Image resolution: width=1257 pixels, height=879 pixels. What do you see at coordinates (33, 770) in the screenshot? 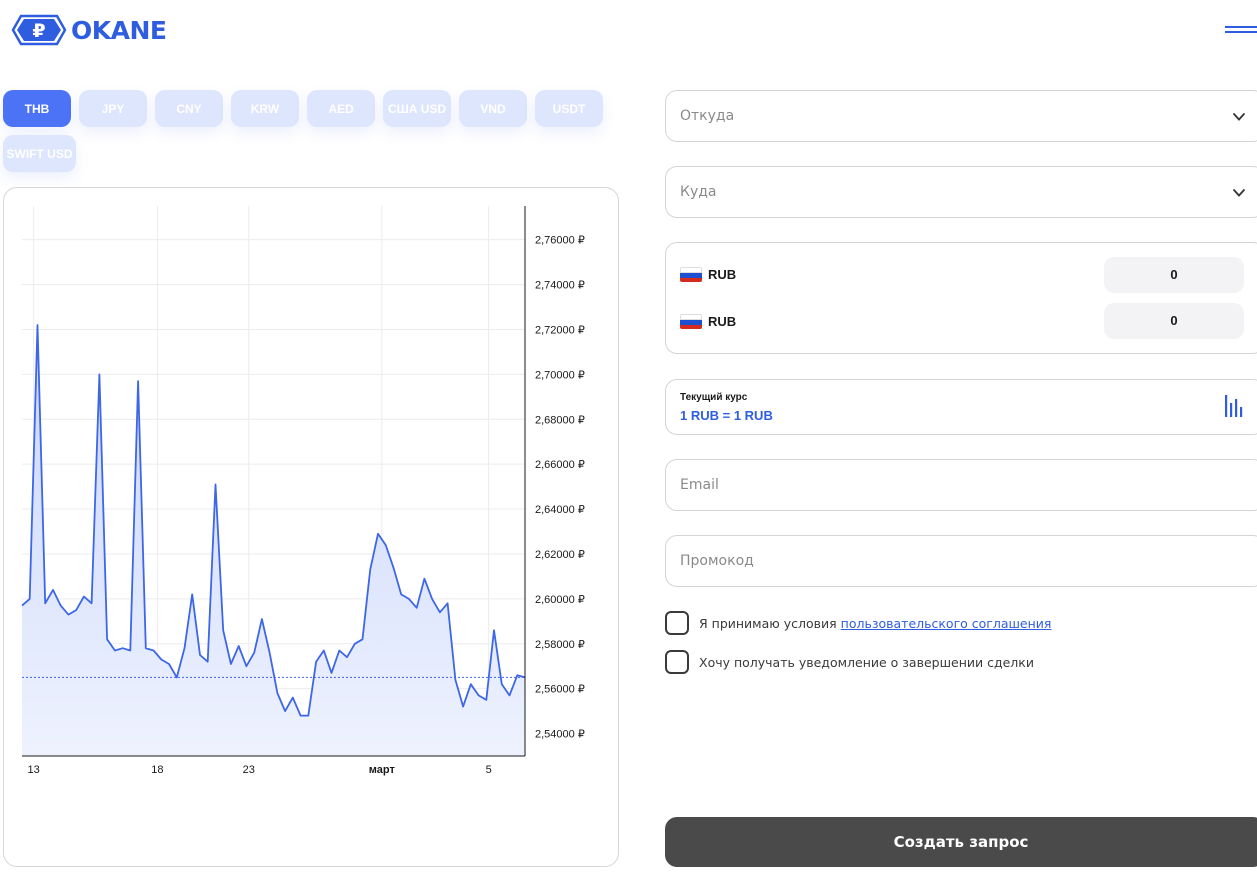
I see `x-tick-label: 13` at bounding box center [33, 770].